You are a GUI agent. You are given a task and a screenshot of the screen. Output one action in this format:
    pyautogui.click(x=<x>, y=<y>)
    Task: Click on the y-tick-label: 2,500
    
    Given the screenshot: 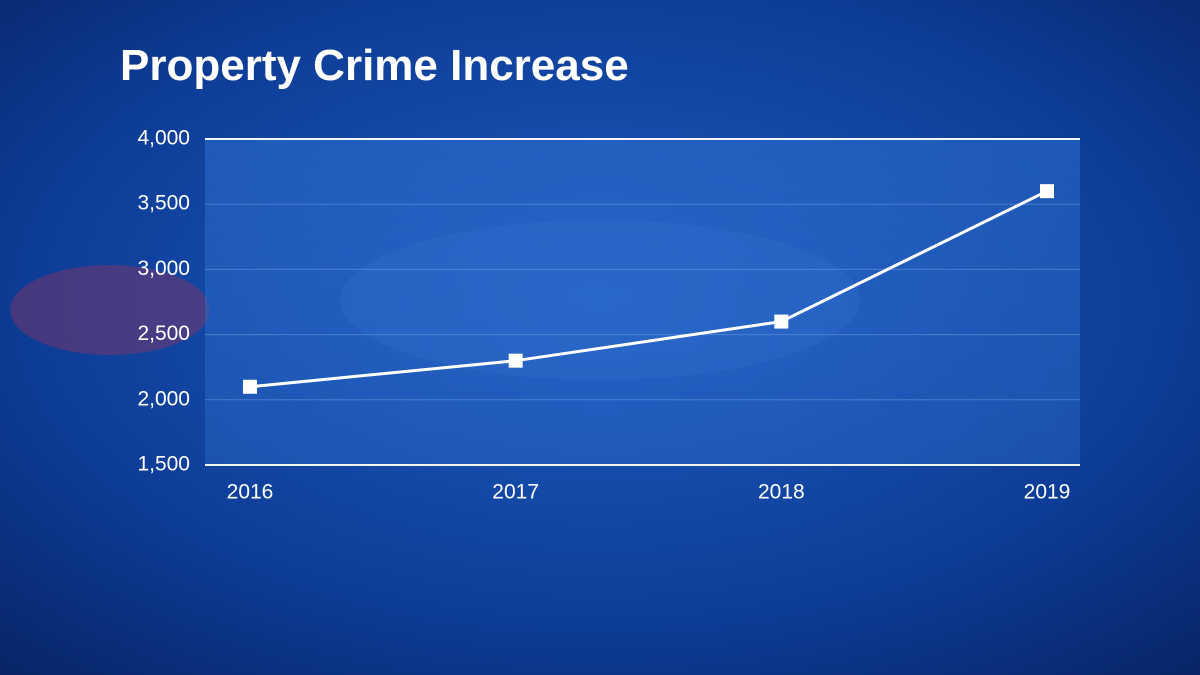 What is the action you would take?
    pyautogui.click(x=163, y=333)
    